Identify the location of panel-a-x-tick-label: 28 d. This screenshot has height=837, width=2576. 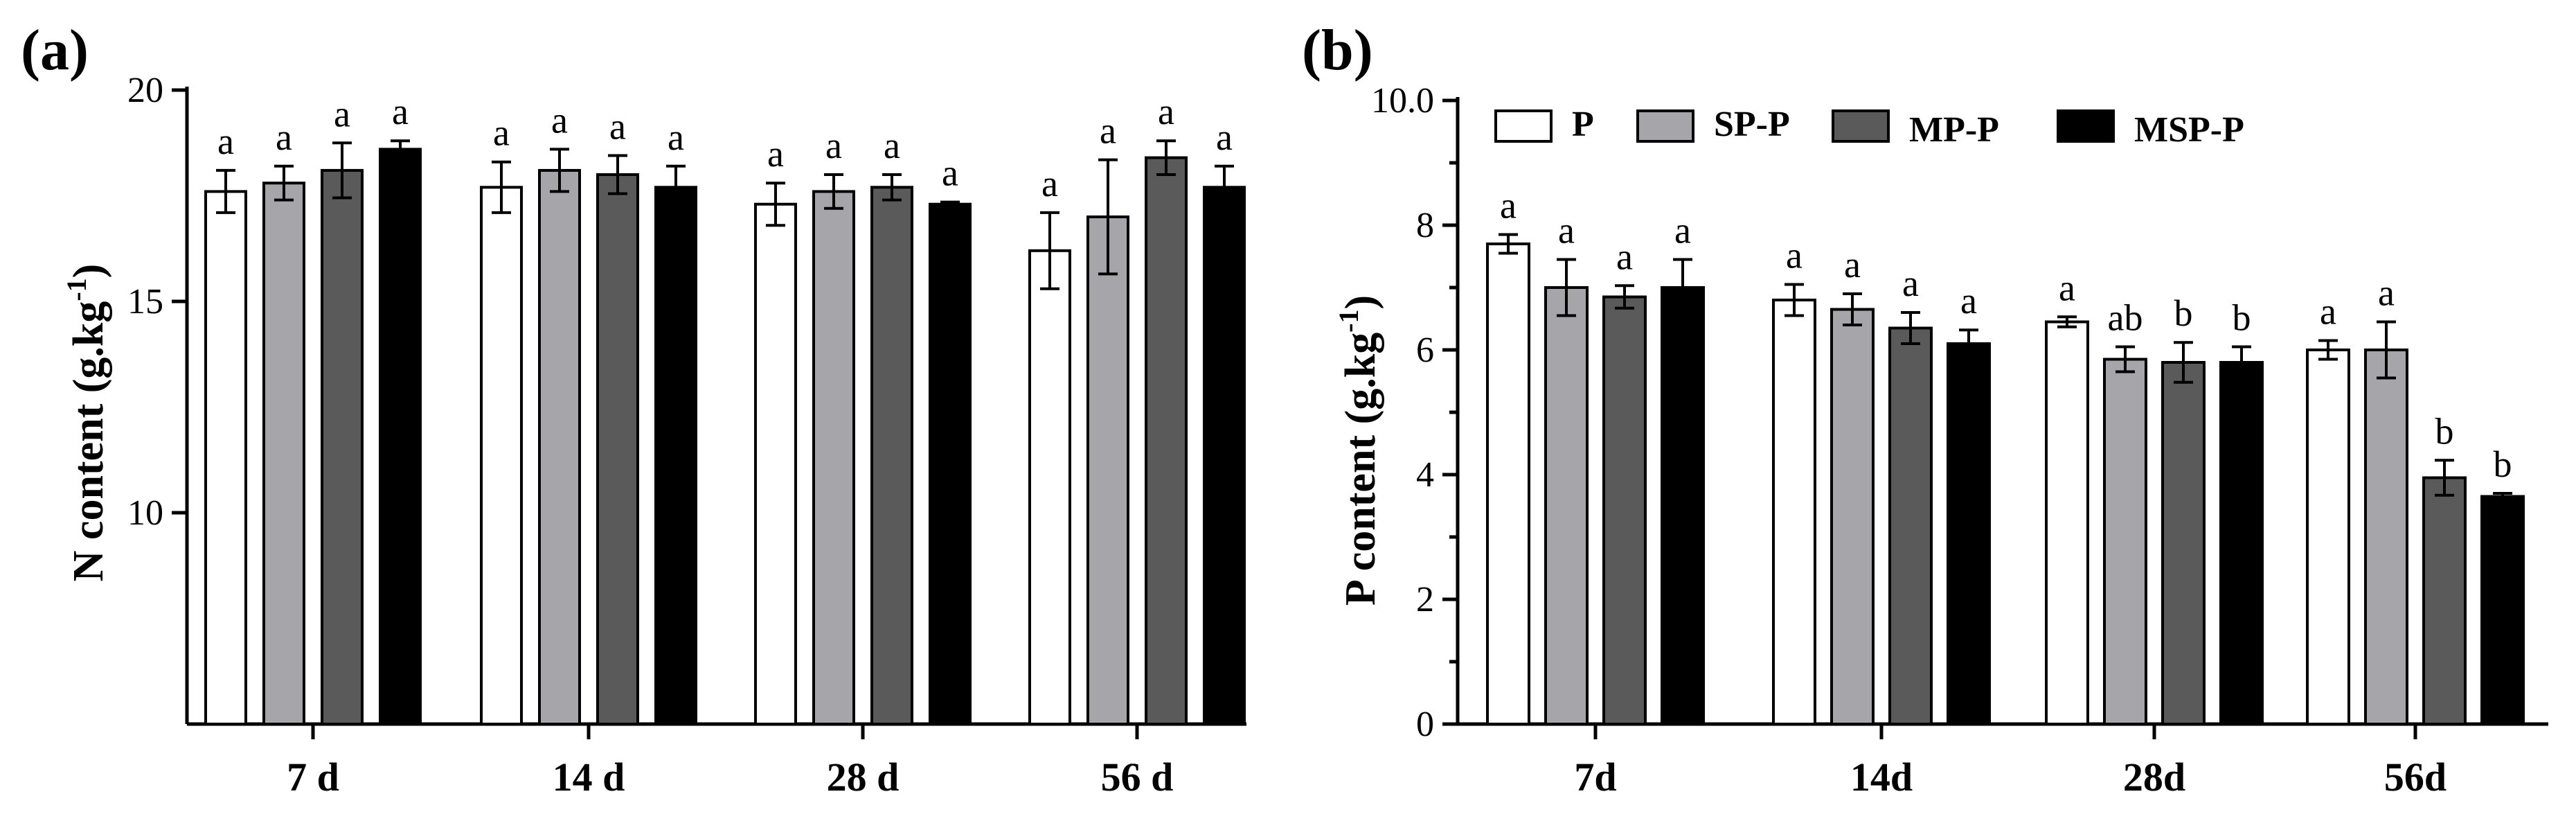
(864, 777).